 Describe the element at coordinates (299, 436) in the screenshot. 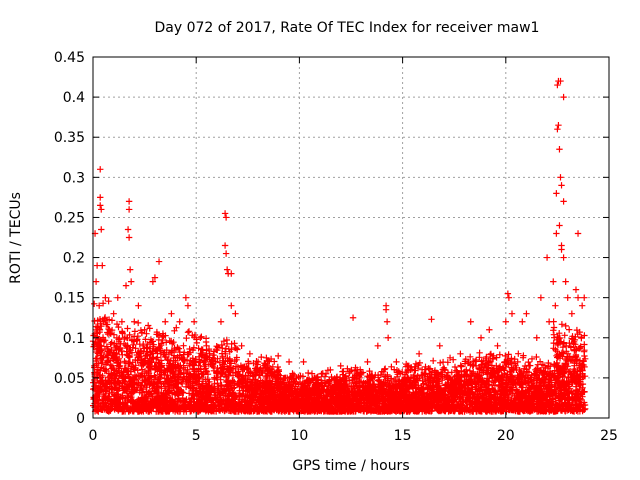

I see `x-tick-label: 10` at that location.